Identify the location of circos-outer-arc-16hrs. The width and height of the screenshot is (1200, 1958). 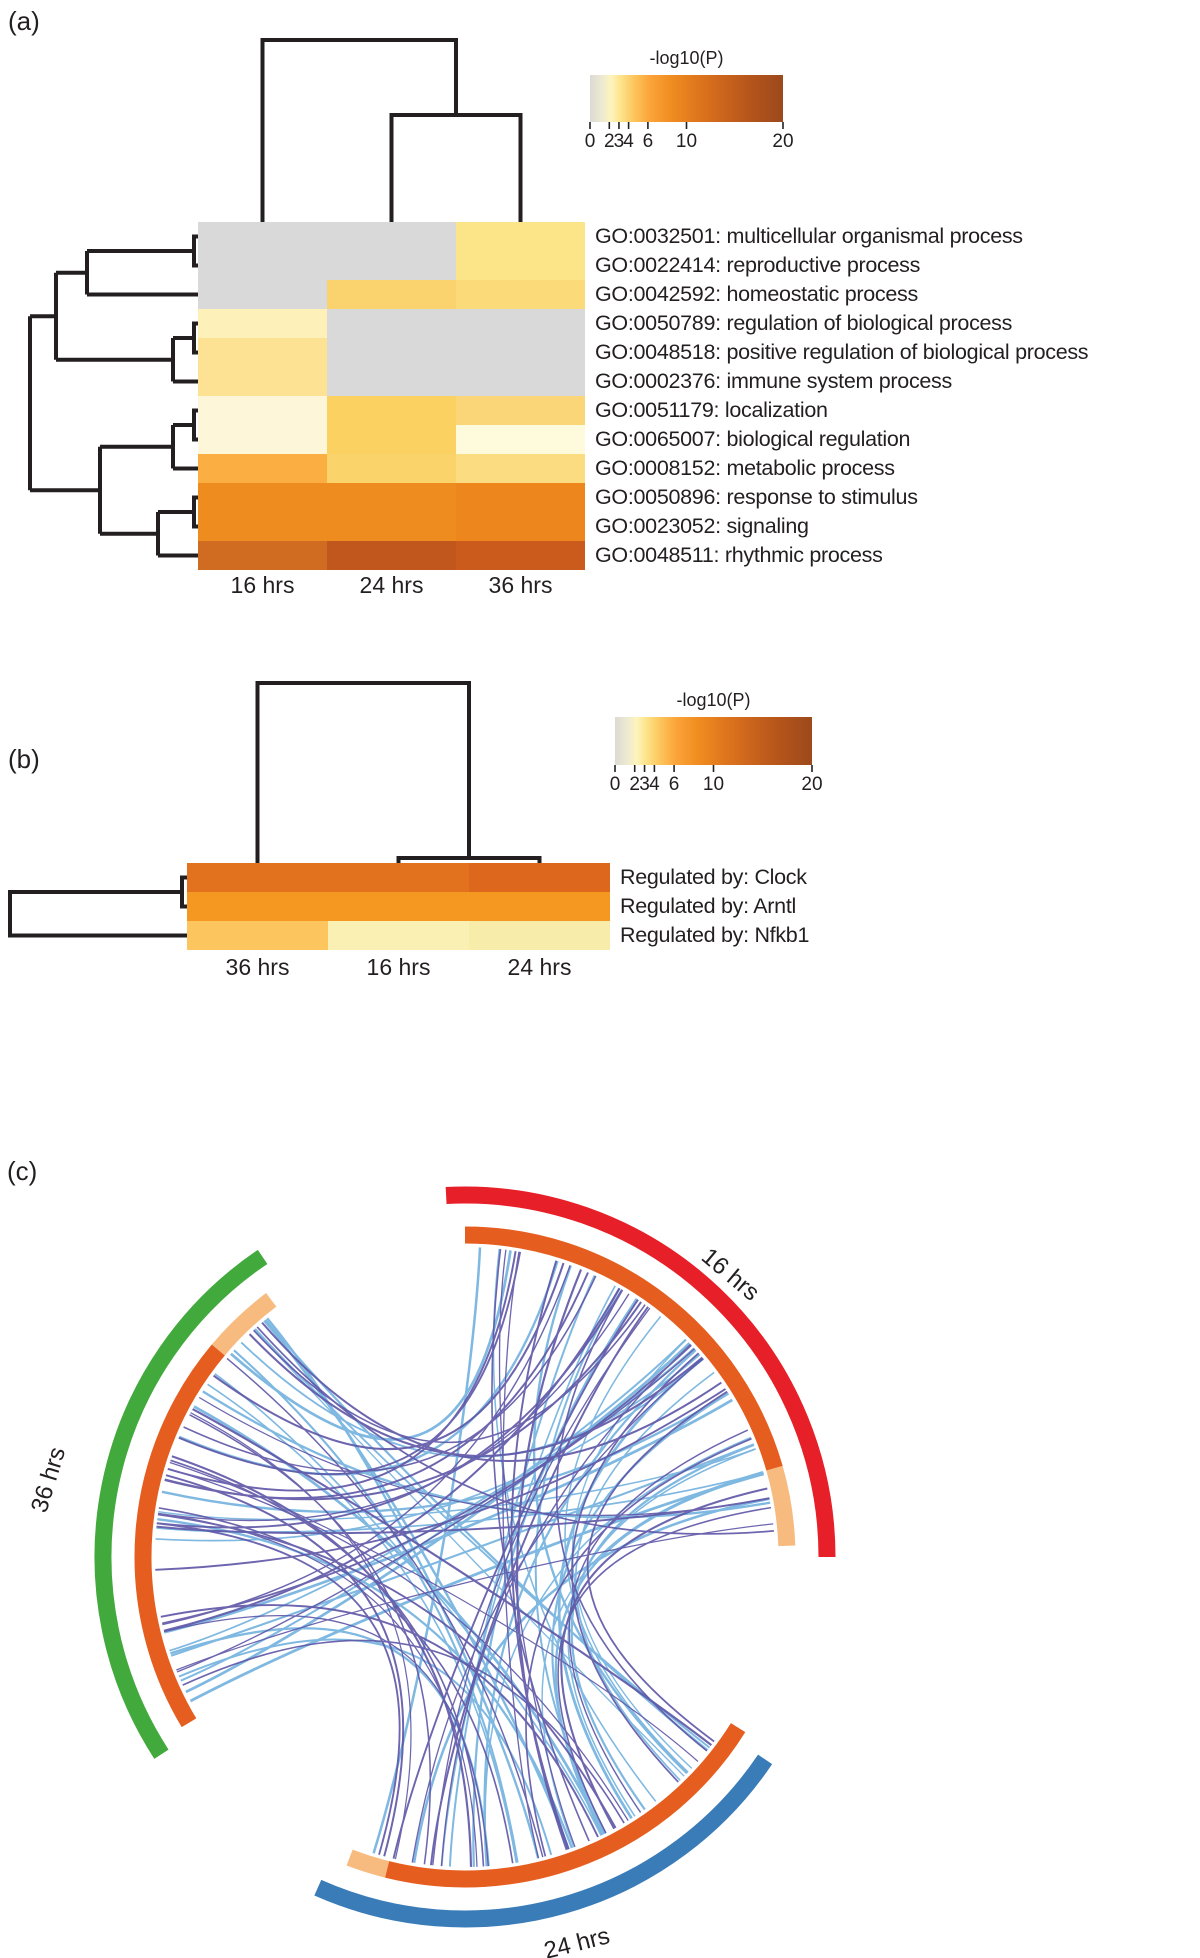
(640, 1372).